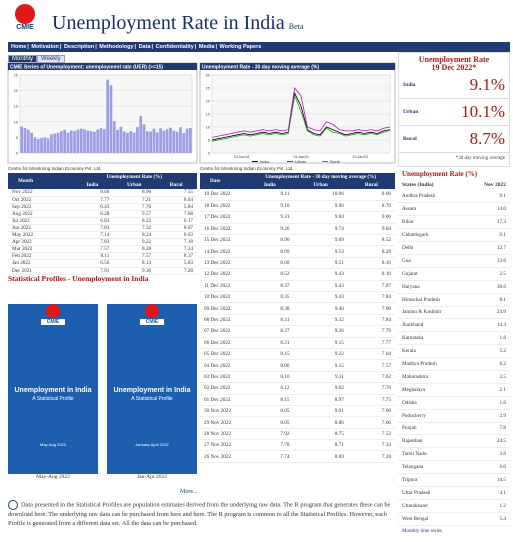 This screenshot has width=513, height=555. I want to click on table-row: 05 Dec 2022 8.15 9.22 7.64, so click(297, 354).